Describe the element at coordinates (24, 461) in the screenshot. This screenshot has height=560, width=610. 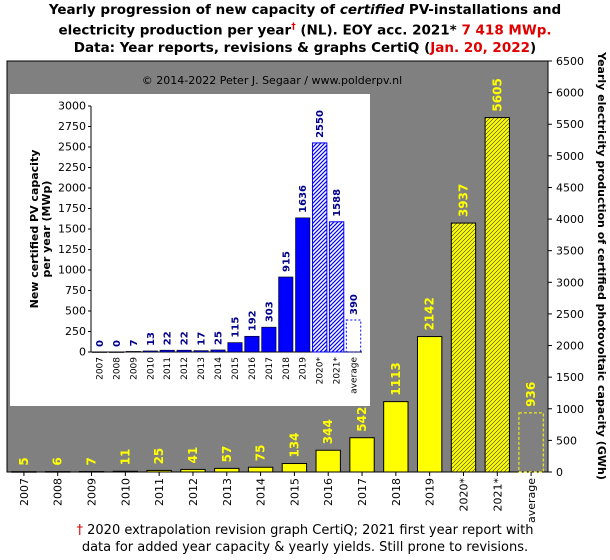
I see `main-bar-value-label: 5` at that location.